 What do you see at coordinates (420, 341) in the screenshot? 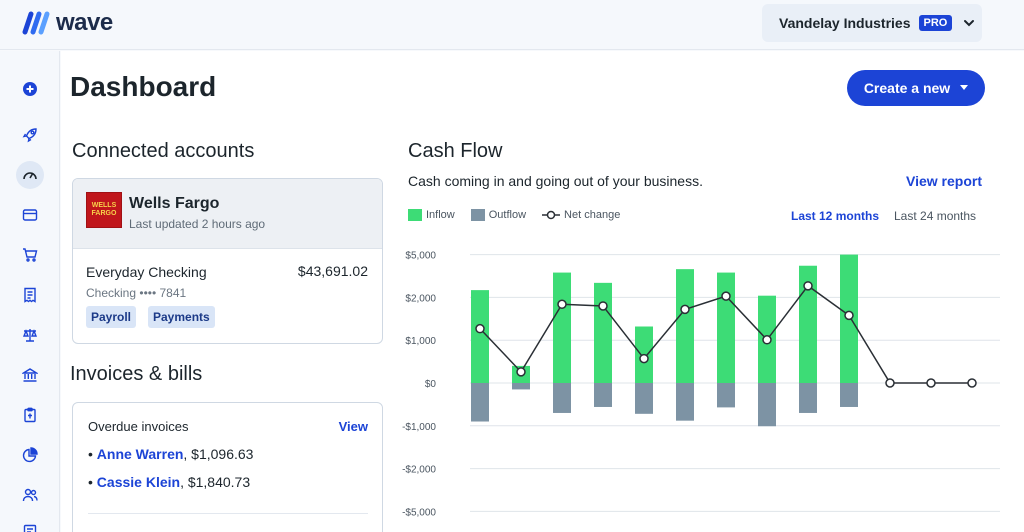
I see `y-tick-label: $1,000` at bounding box center [420, 341].